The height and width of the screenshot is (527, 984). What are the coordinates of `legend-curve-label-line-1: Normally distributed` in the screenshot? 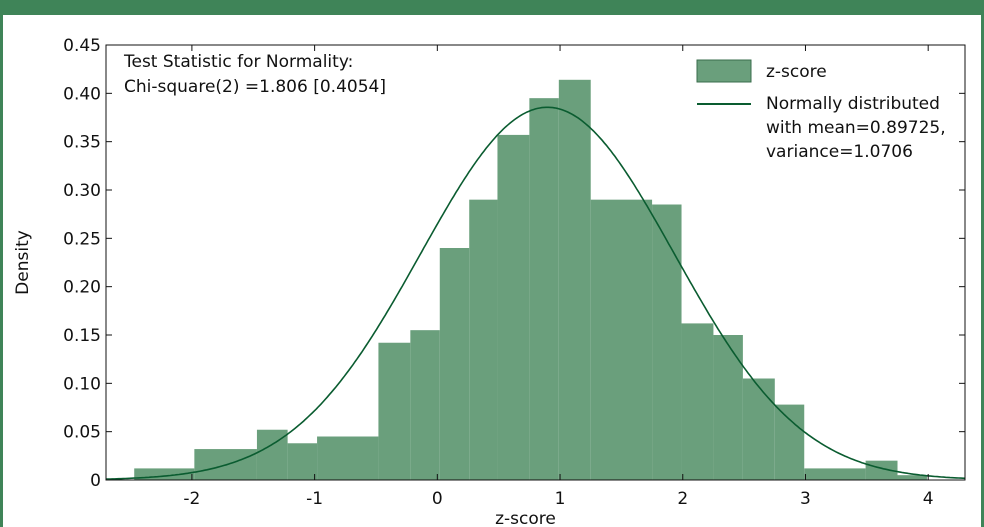 It's located at (853, 104).